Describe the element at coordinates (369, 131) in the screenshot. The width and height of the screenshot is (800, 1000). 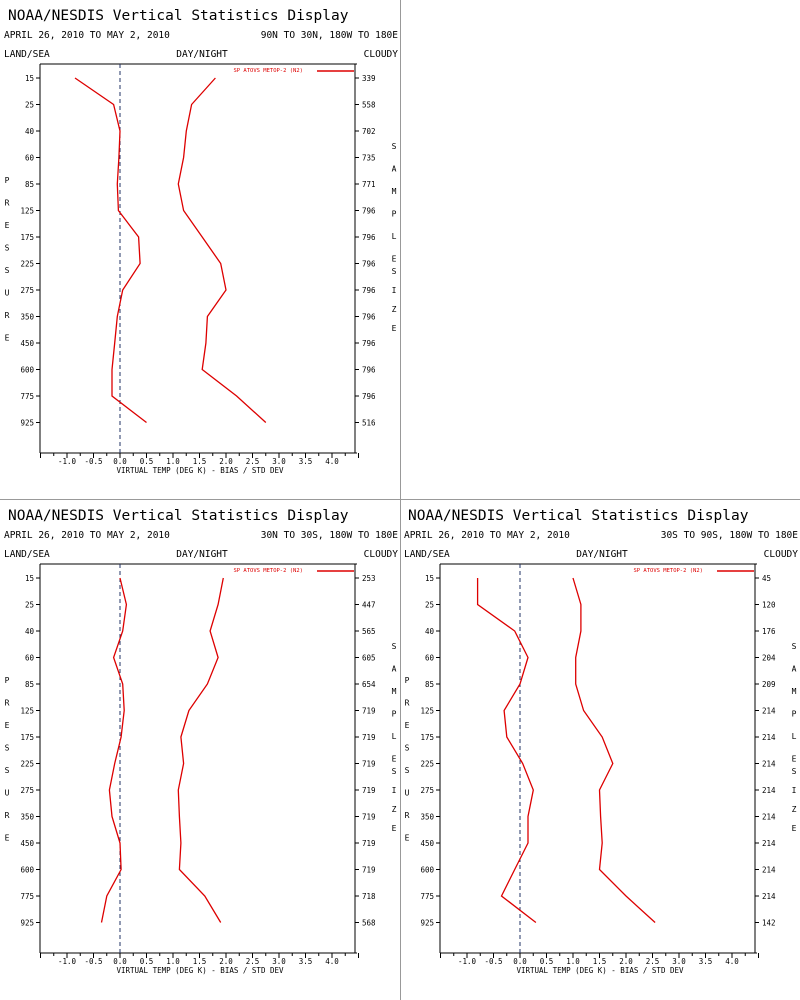
I see `sample-size-label: 702` at that location.